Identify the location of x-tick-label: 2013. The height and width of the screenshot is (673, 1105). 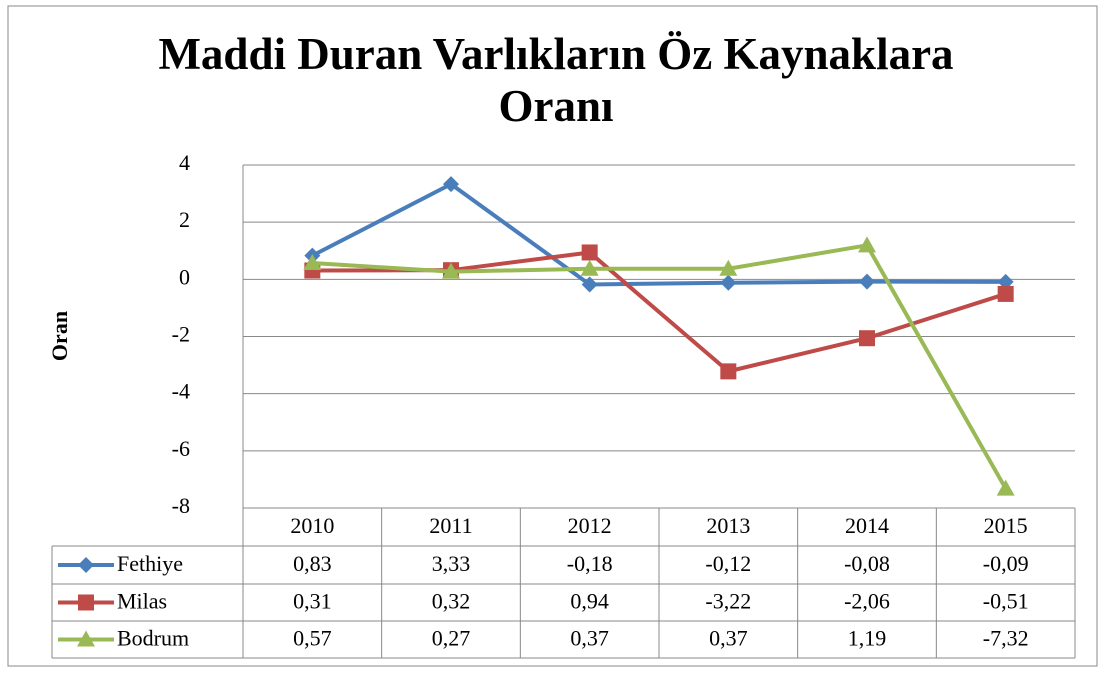
(728, 525).